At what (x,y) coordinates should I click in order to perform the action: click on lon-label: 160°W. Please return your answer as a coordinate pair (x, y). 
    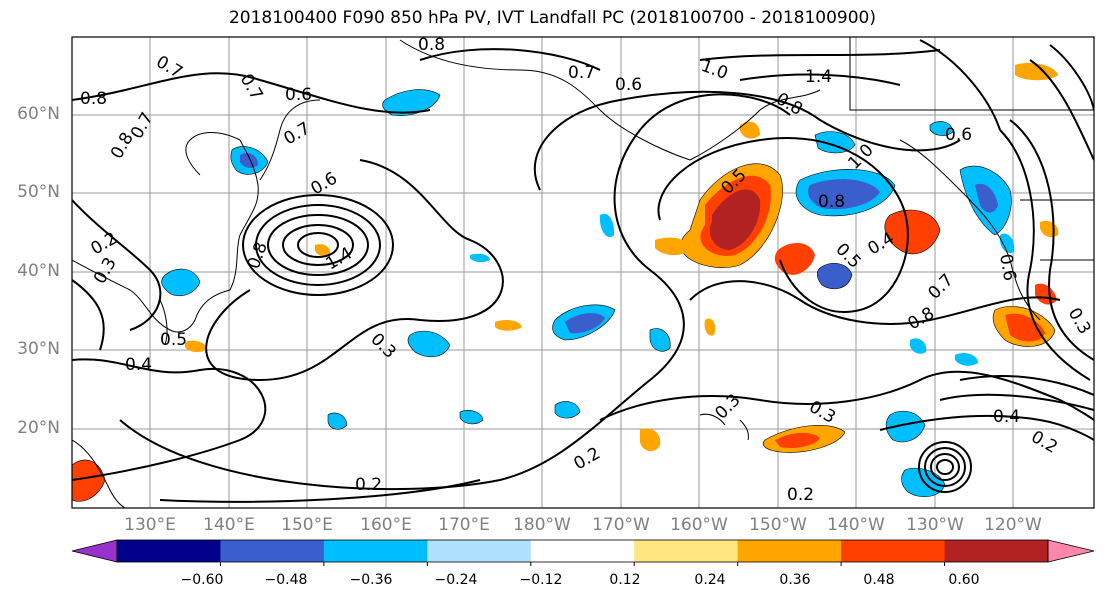
    Looking at the image, I should click on (699, 525).